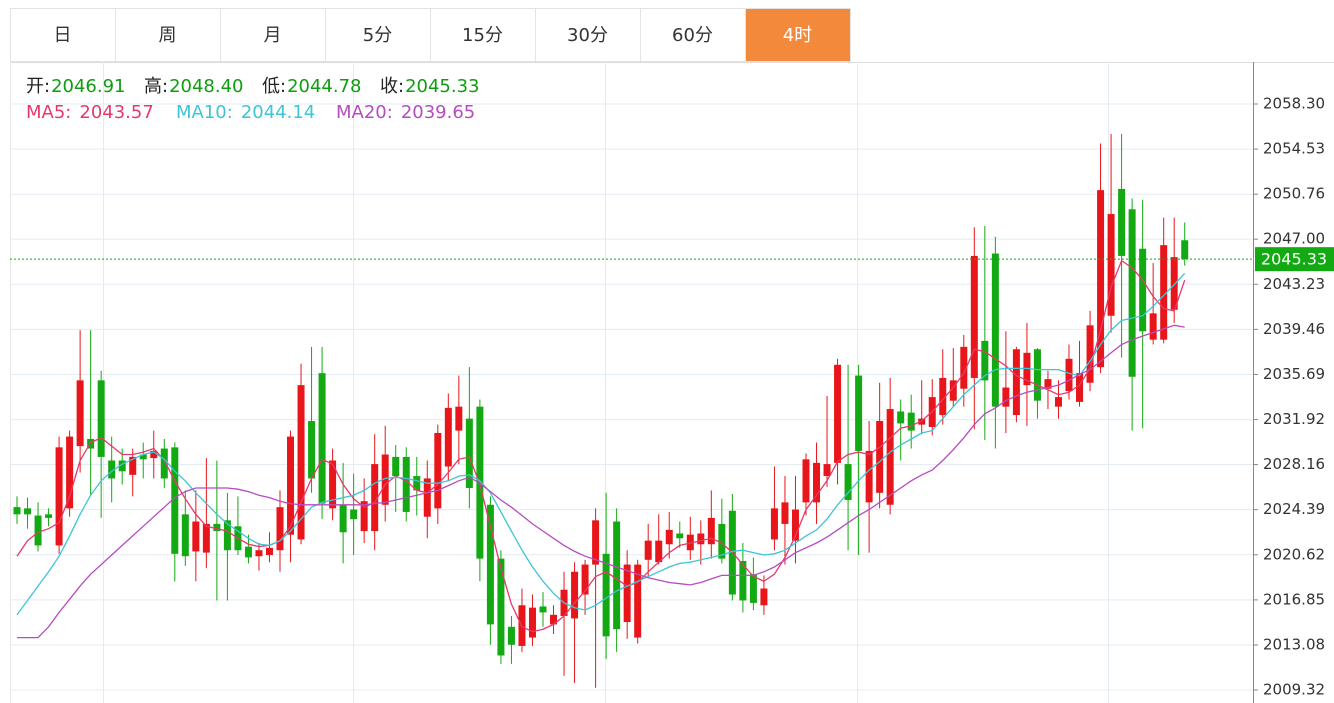 The image size is (1334, 703). I want to click on ohlc-label: 高:, so click(156, 86).